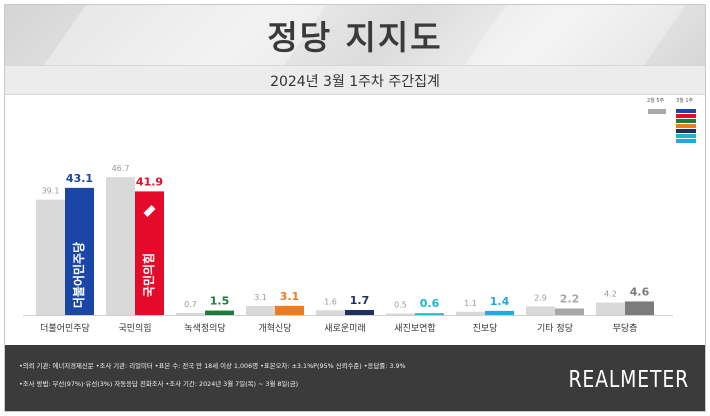  Describe the element at coordinates (355, 37) in the screenshot. I see `chart-title: 정당 지지도` at that location.